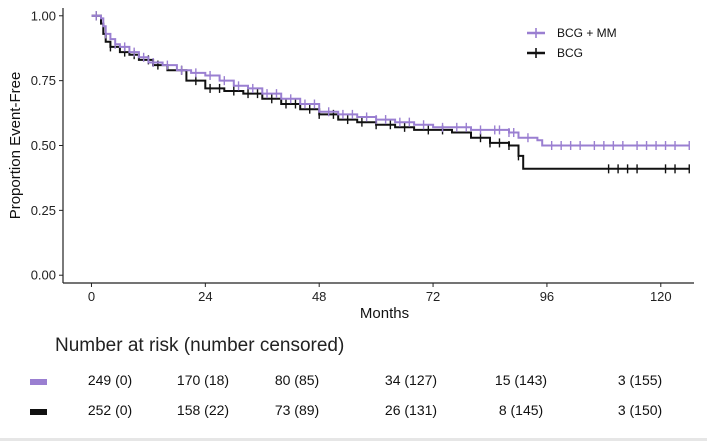  I want to click on risk-cell: 80 (85), so click(297, 380).